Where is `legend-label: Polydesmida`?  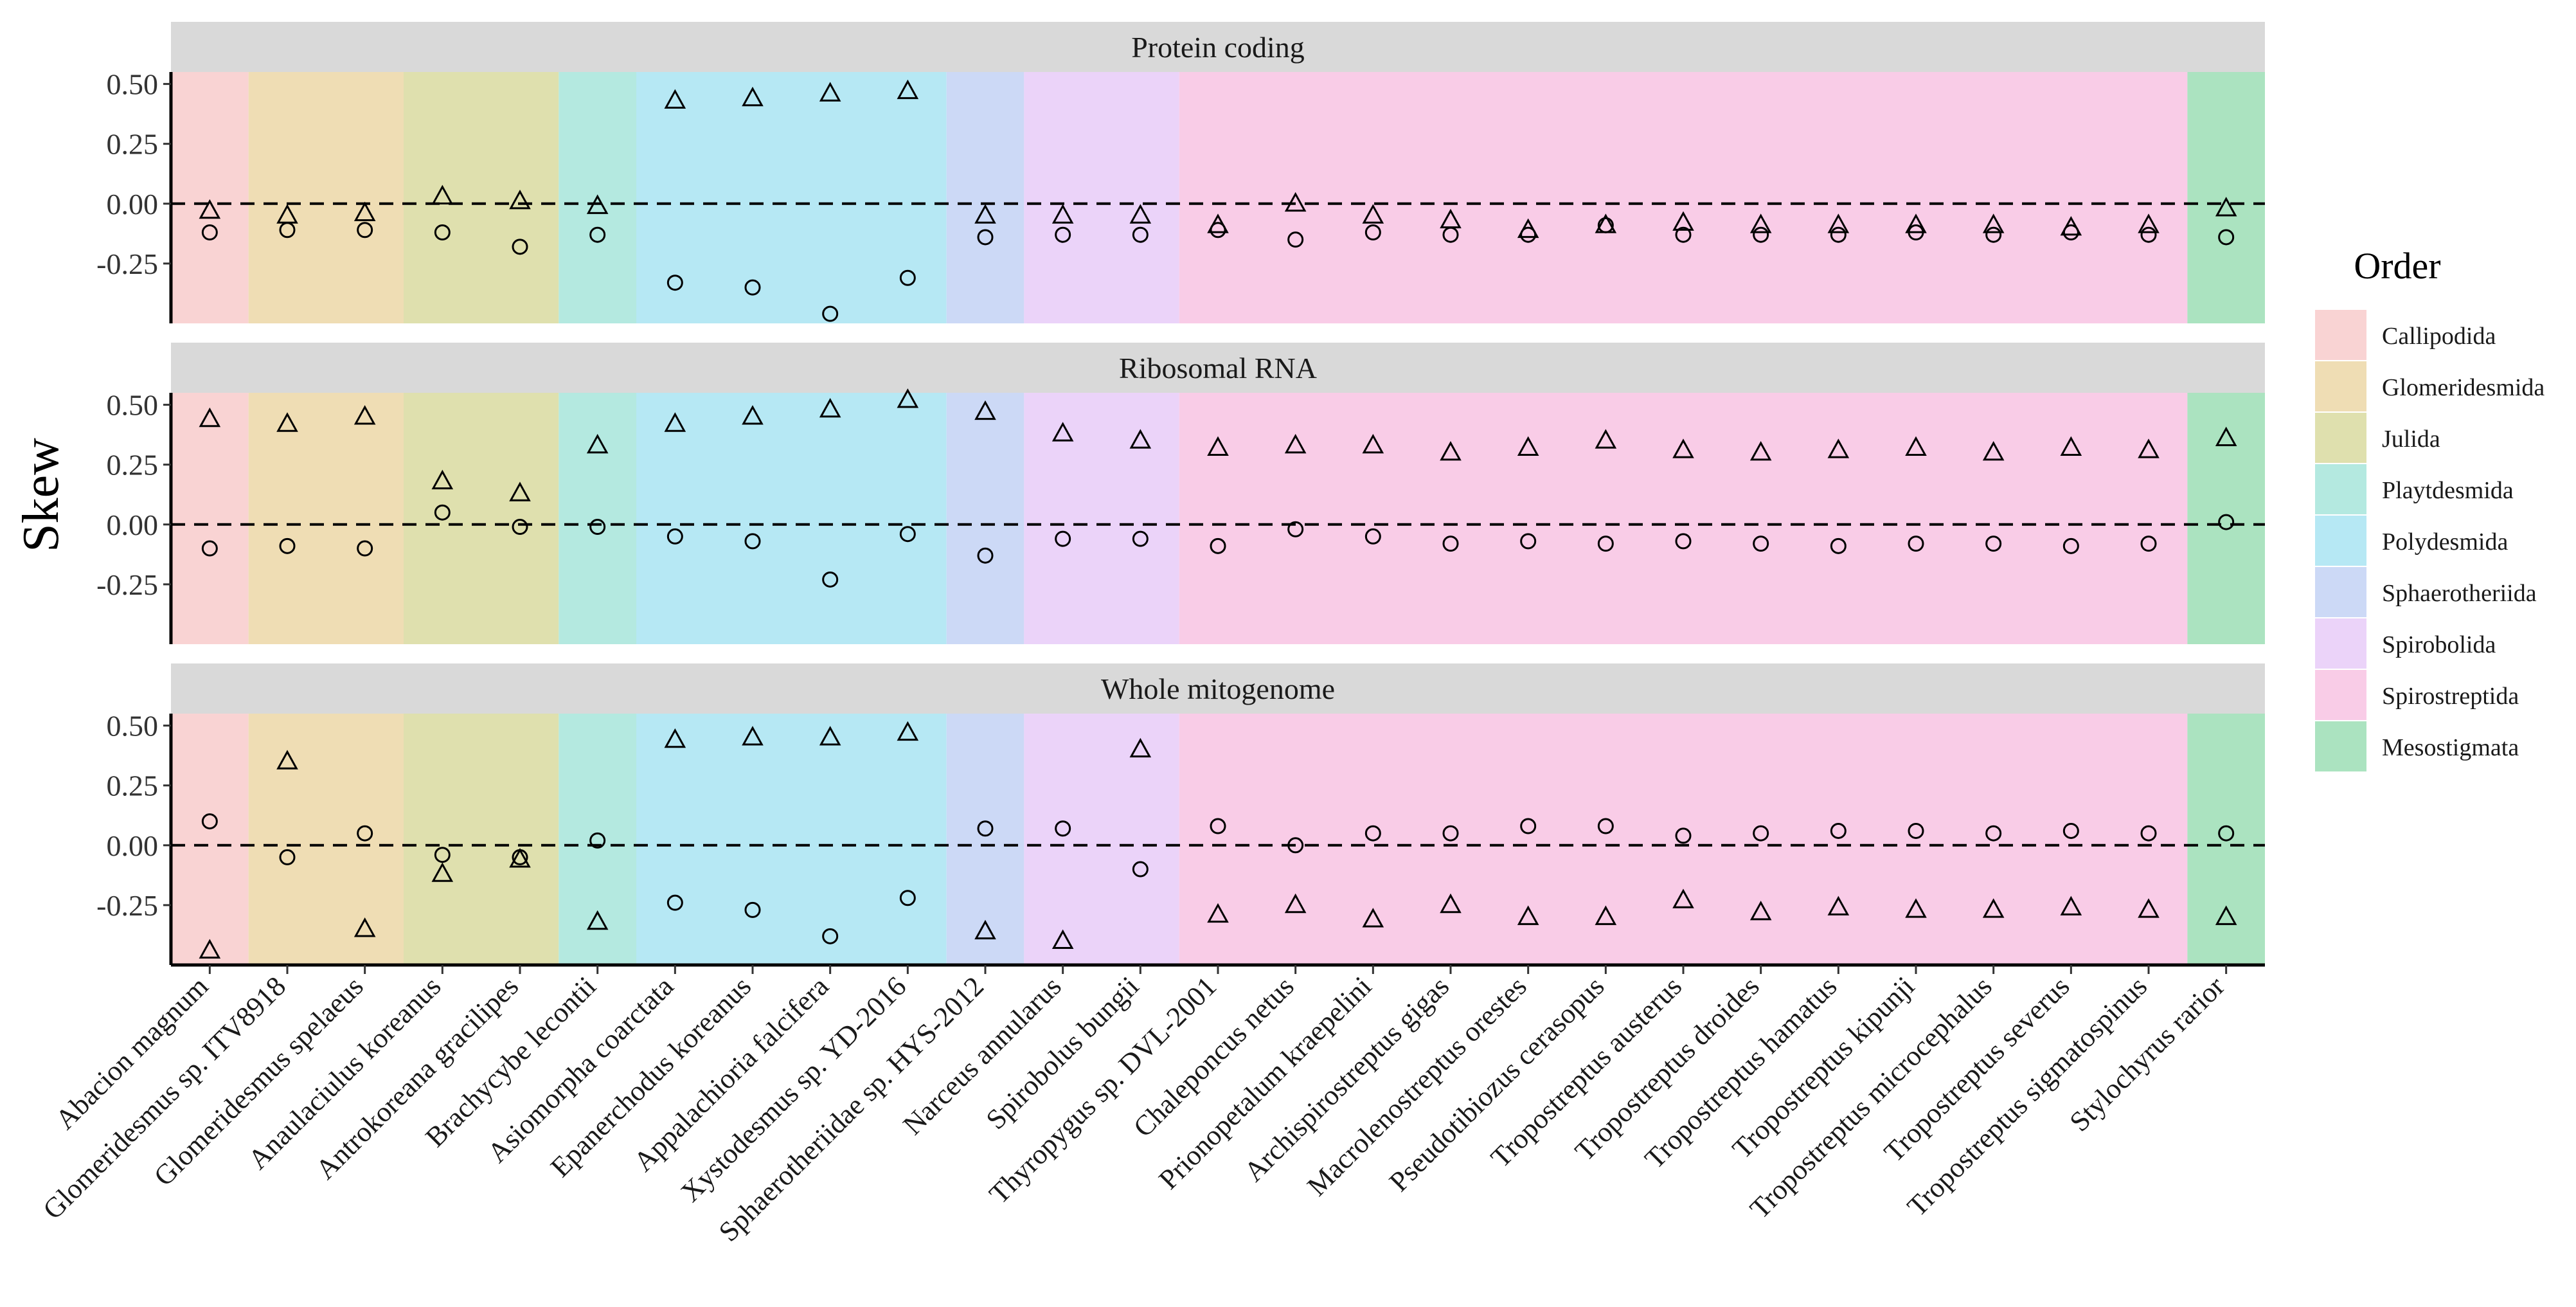
legend-label: Polydesmida is located at coordinates (2445, 541).